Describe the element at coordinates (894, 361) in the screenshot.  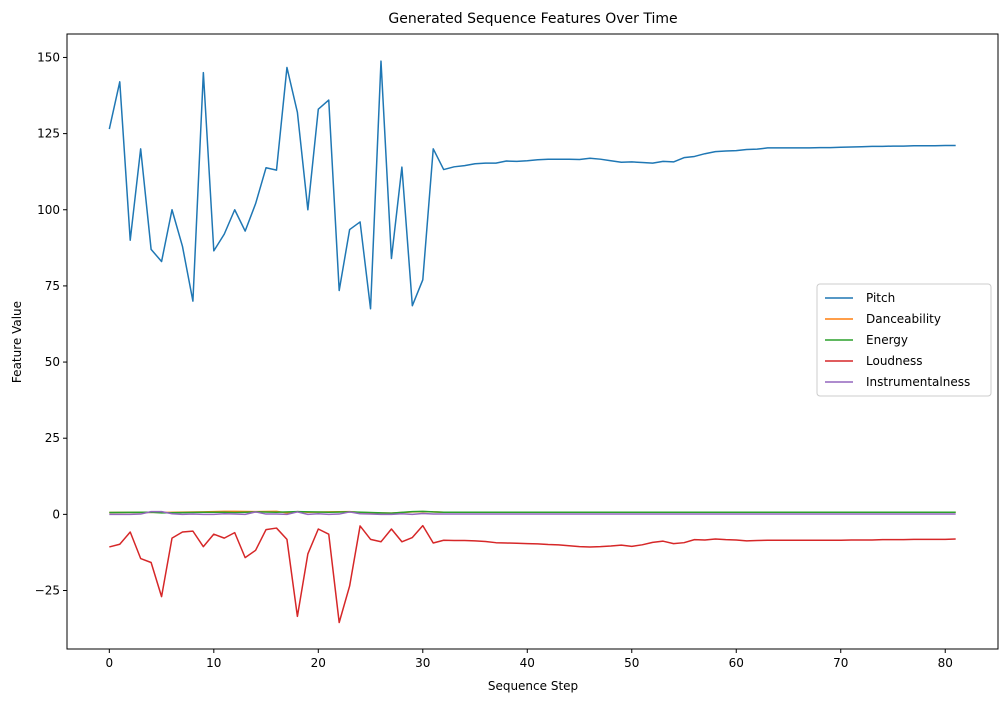
I see `legend-label-loudness: Loudness` at that location.